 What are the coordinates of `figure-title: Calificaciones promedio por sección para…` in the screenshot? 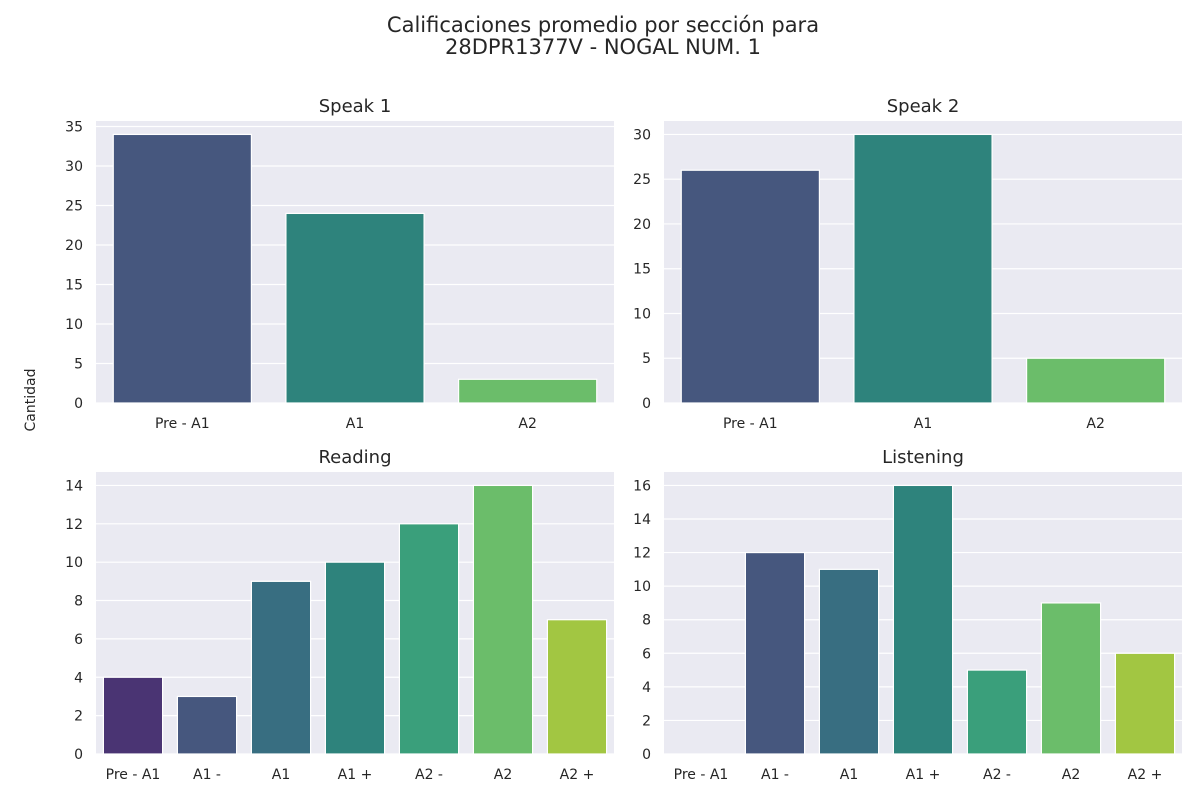 It's located at (600, 36).